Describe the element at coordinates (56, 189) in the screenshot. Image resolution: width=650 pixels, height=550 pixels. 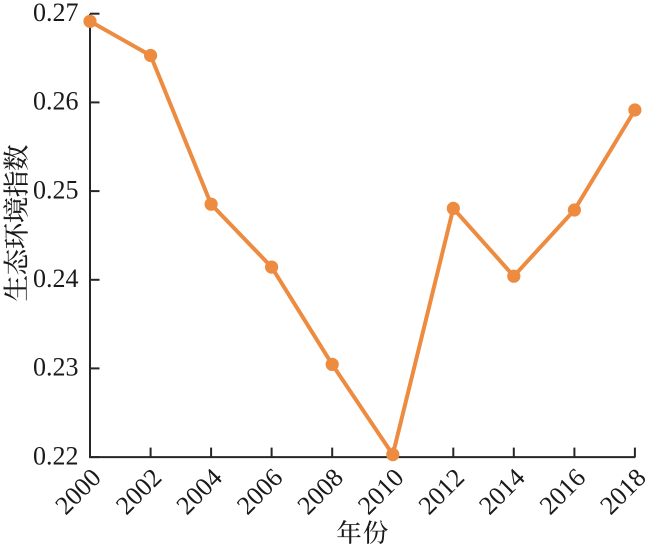
I see `svg-text: 0.25` at that location.